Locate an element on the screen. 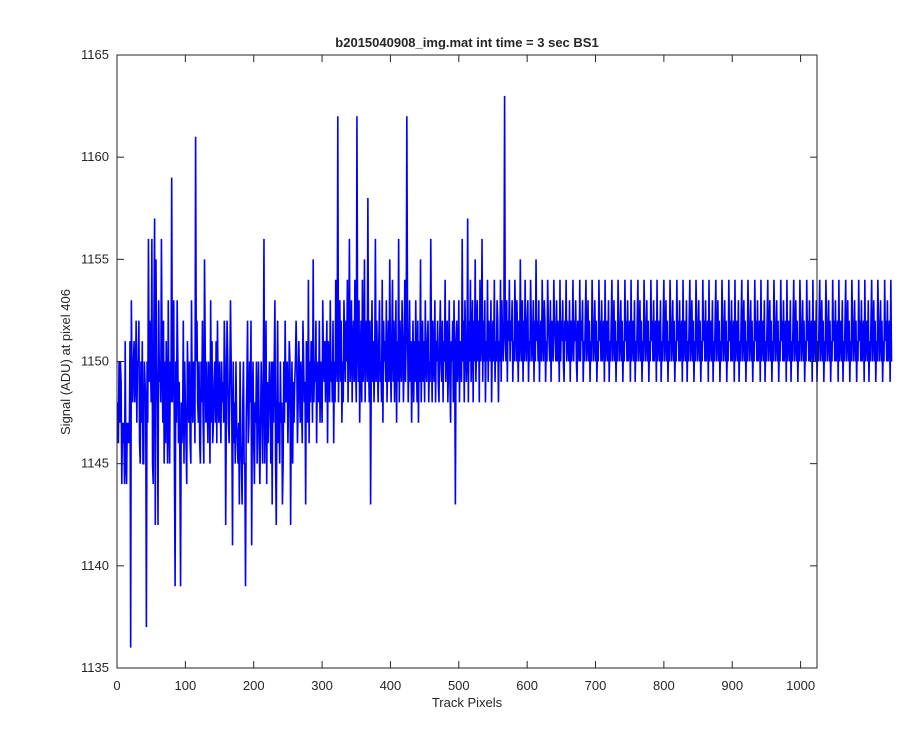  x-tick-label: 0 is located at coordinates (116, 685).